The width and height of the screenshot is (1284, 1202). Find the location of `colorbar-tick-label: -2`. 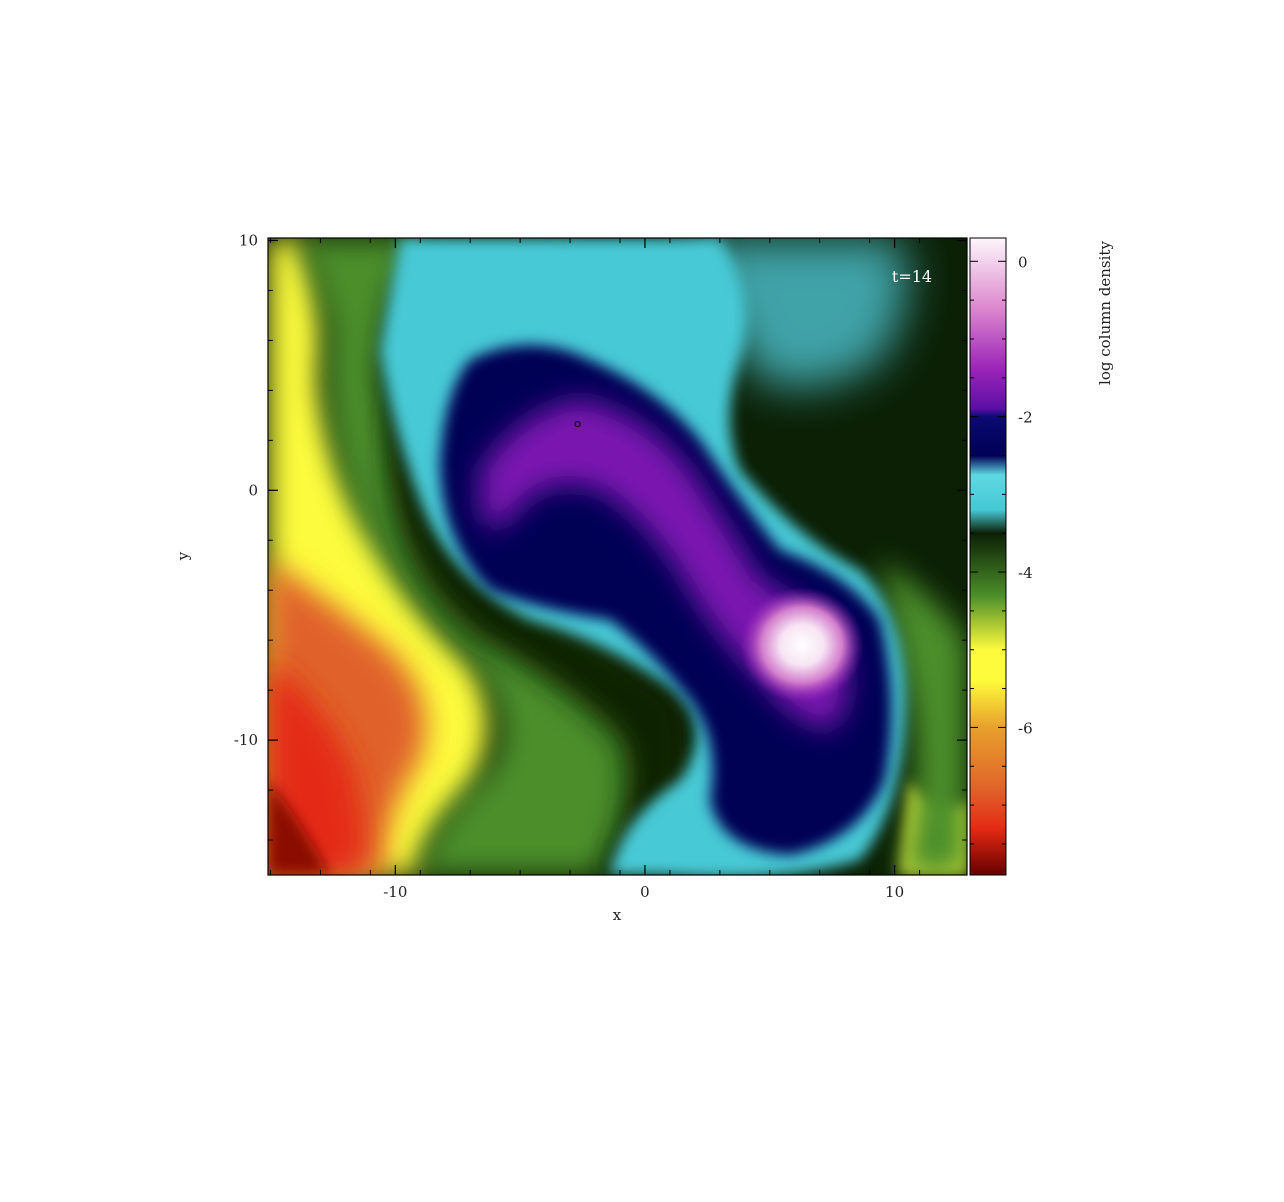

colorbar-tick-label: -2 is located at coordinates (1025, 418).